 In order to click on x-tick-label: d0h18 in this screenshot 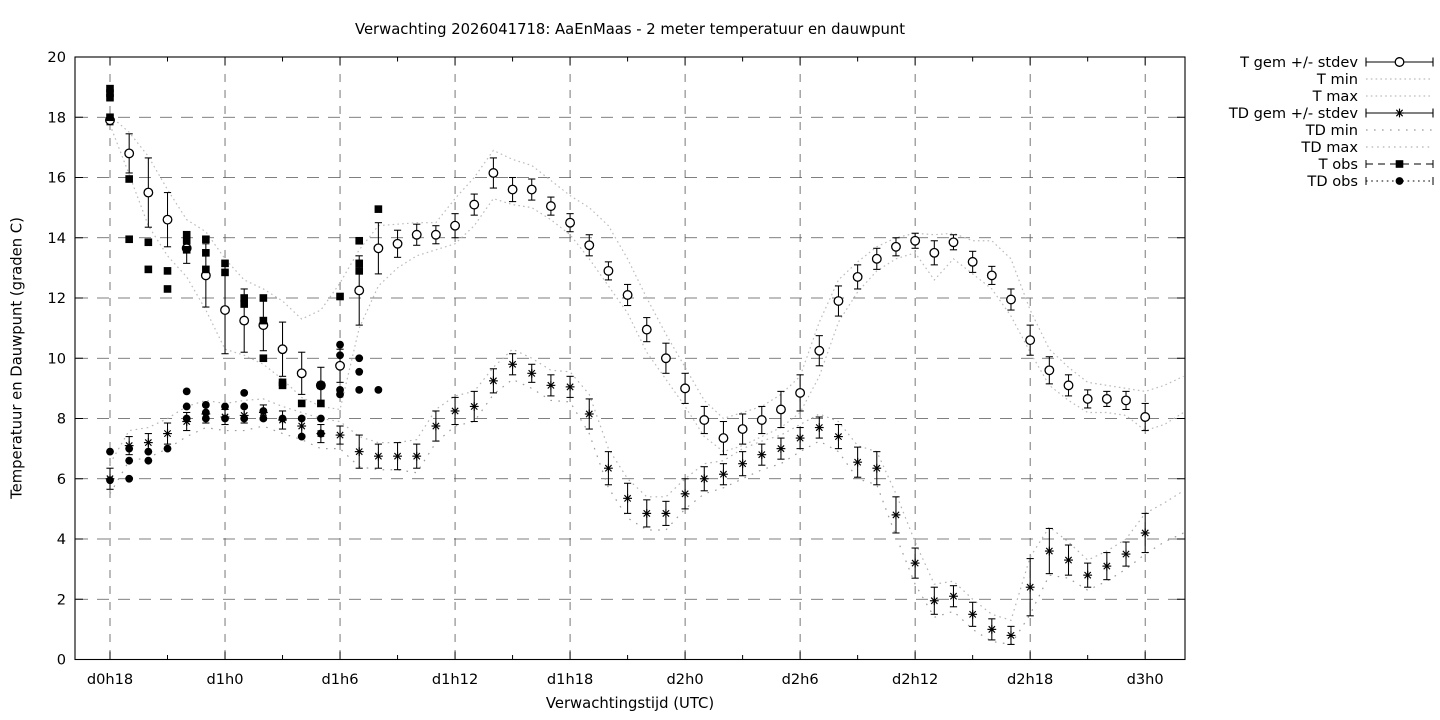, I will do `click(110, 679)`.